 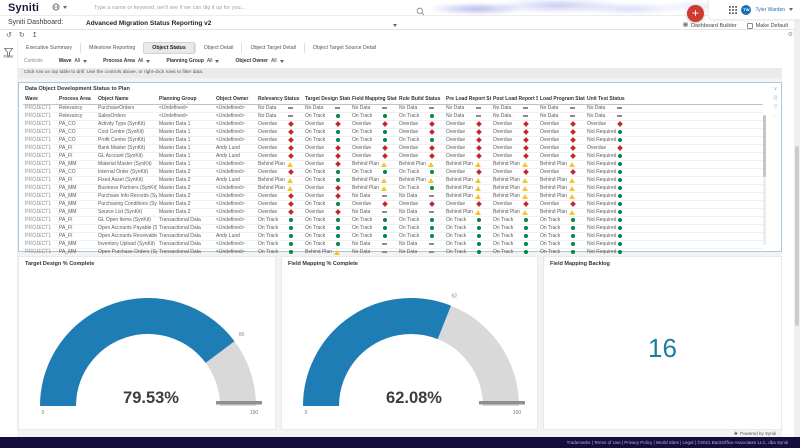 What do you see at coordinates (395, 25) in the screenshot?
I see `chevron-down-icon` at bounding box center [395, 25].